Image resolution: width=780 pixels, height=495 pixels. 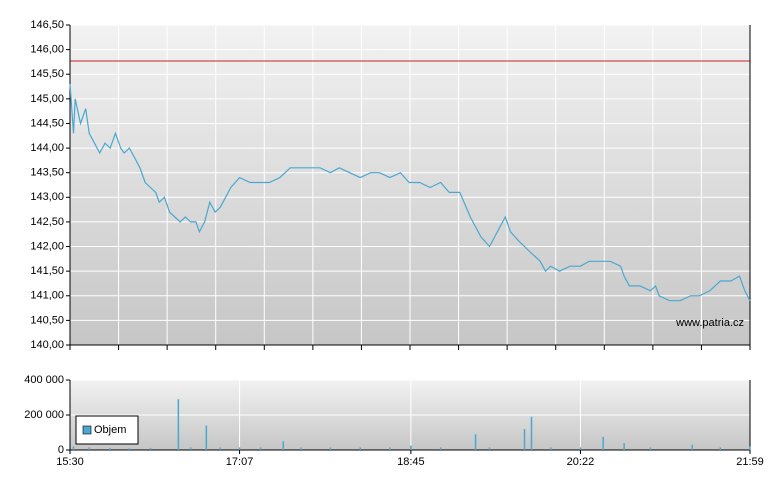 What do you see at coordinates (47, 50) in the screenshot?
I see `y-tick-label: 146,00` at bounding box center [47, 50].